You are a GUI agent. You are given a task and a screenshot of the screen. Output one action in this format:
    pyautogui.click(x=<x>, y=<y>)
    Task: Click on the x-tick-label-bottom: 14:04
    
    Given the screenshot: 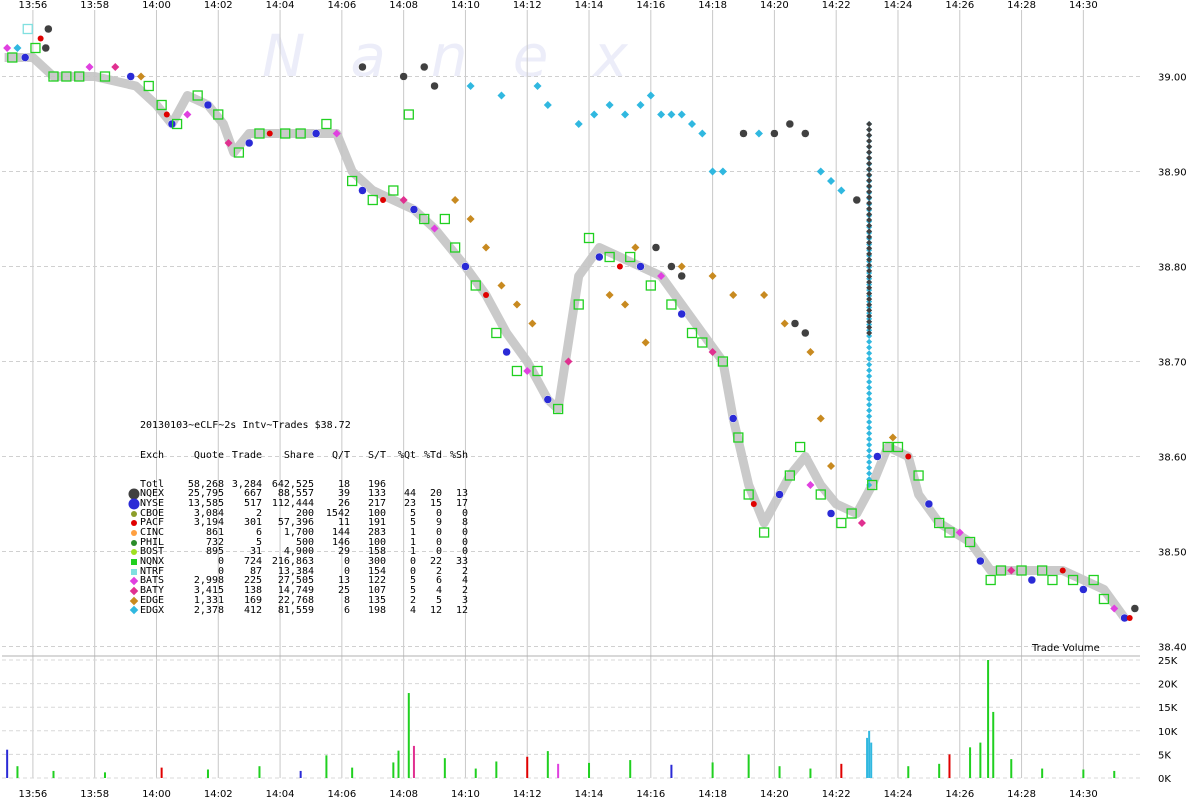 What is the action you would take?
    pyautogui.click(x=280, y=794)
    